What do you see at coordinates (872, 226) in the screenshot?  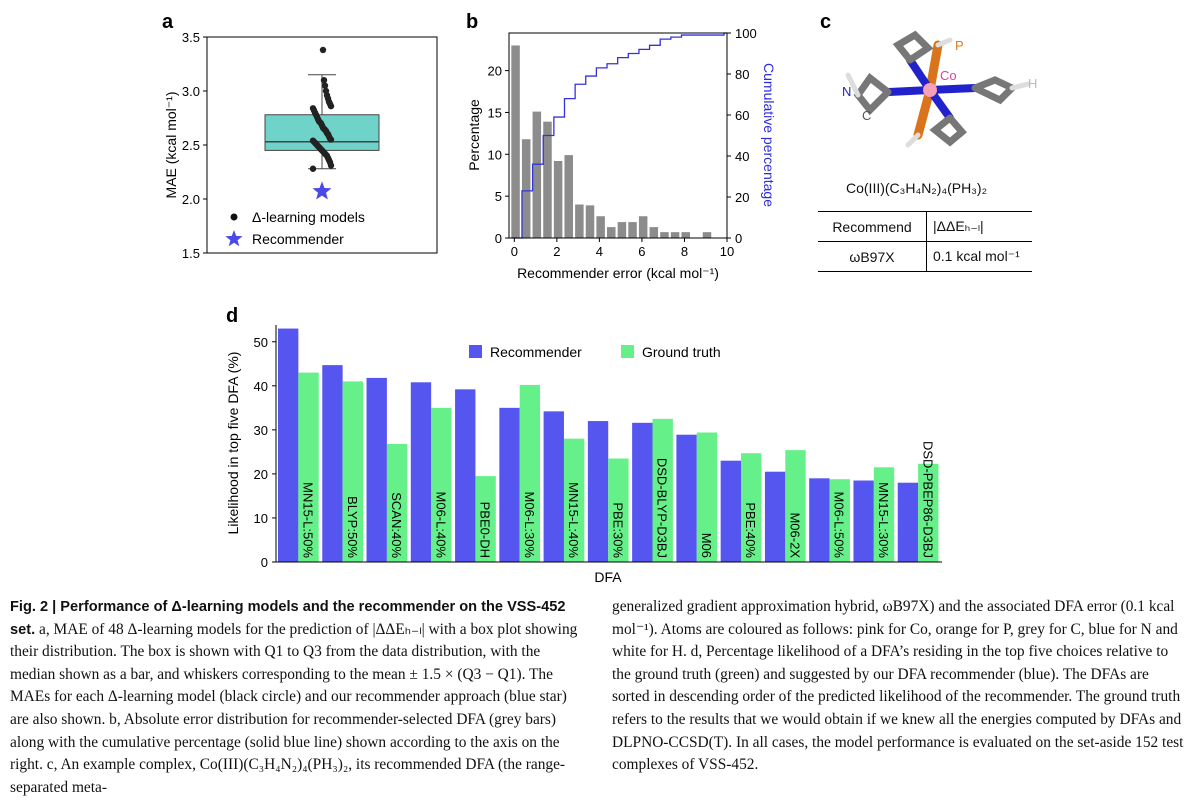 I see `table-header-recommend: Recommend` at bounding box center [872, 226].